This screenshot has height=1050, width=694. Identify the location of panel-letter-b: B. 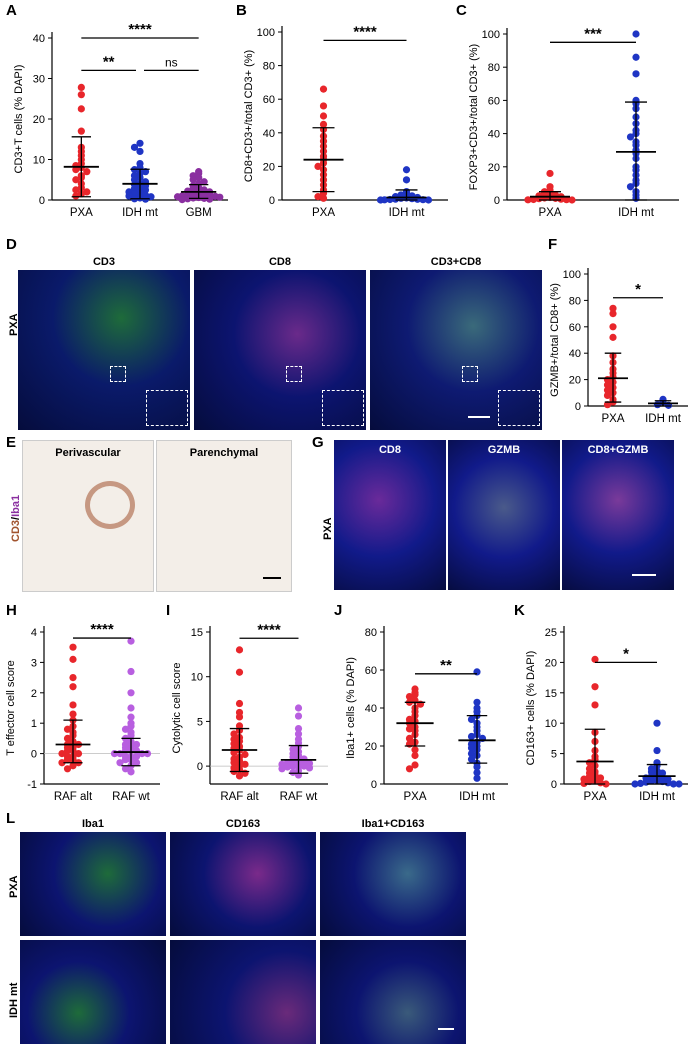
(241, 10).